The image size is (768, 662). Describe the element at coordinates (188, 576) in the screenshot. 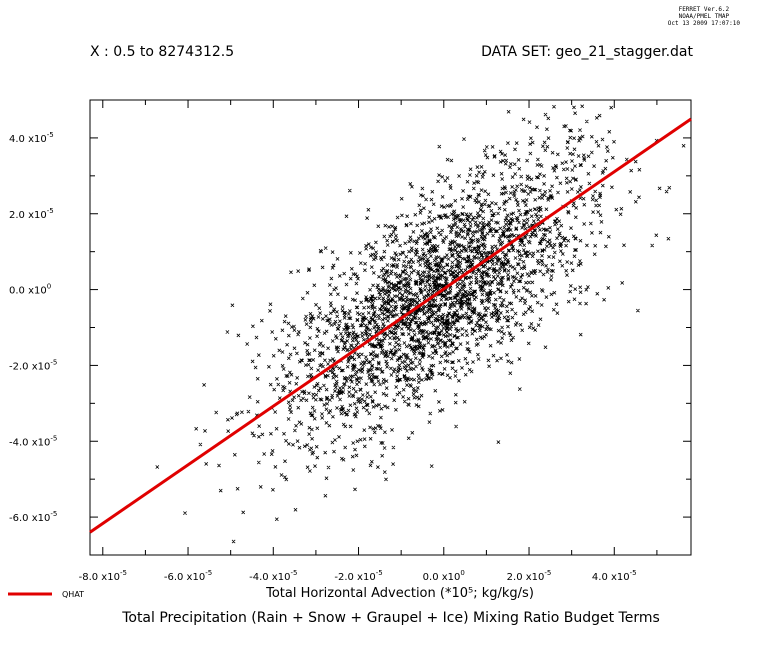

I see `x-tick-label: -6.0 x10⁻⁵` at that location.